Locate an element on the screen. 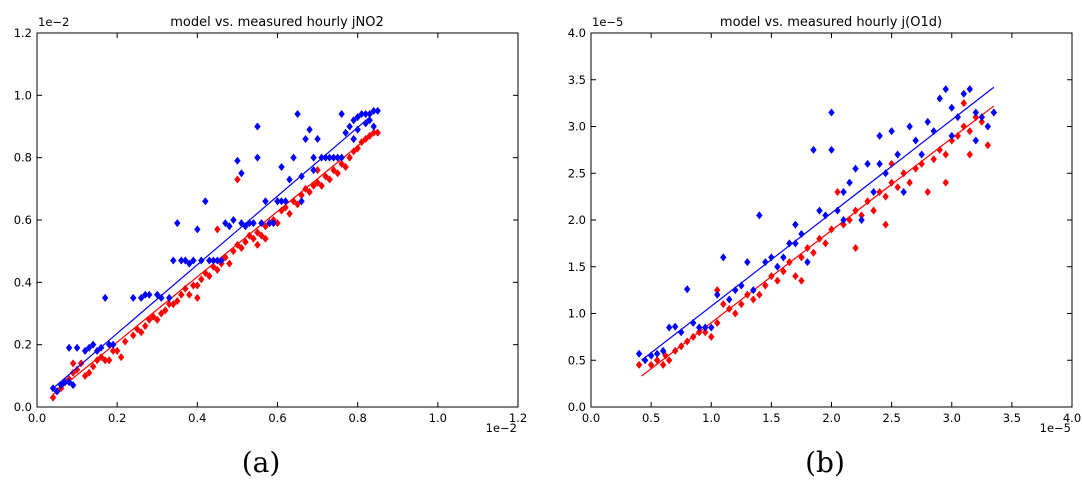  y-tick-label: 3.0 is located at coordinates (577, 127).